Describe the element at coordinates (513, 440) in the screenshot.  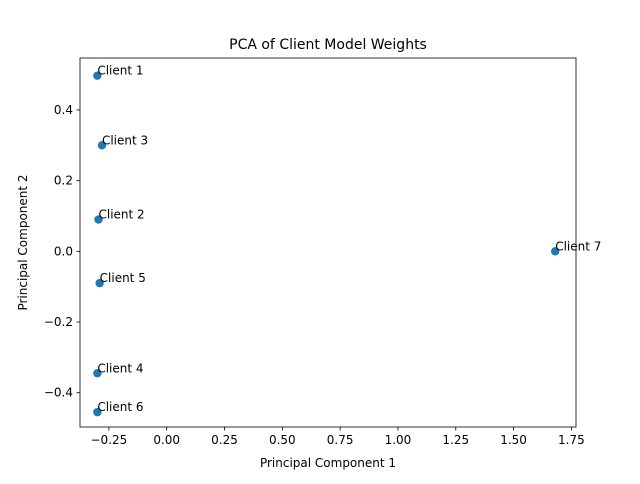
I see `x-tick-label: 1.50` at that location.